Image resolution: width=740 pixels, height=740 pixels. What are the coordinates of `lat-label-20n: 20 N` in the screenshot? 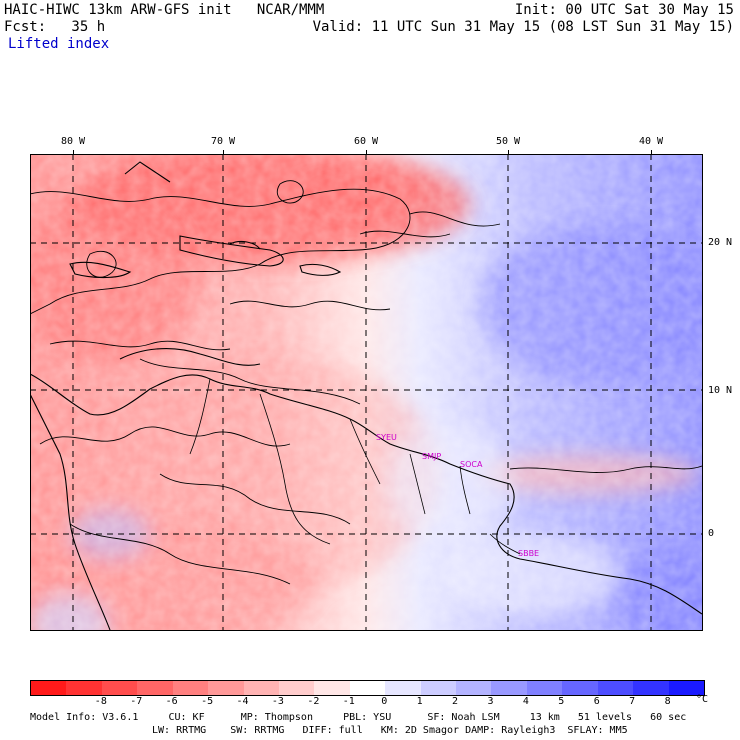 It's located at (720, 242).